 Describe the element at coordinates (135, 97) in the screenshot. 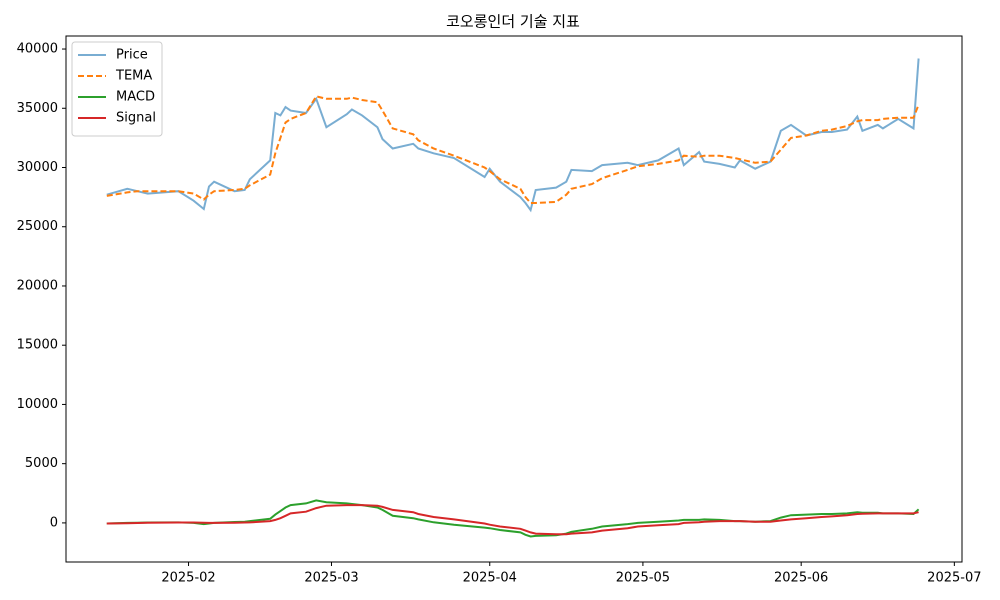

I see `legend-label: MACD` at that location.